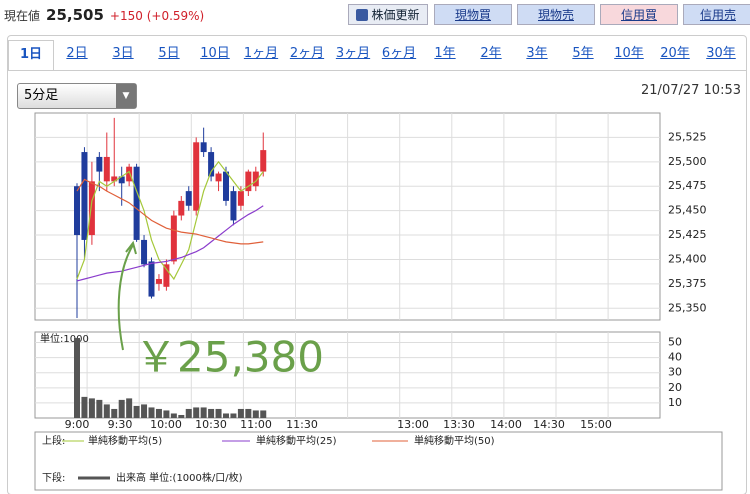 Image resolution: width=750 pixels, height=494 pixels. I want to click on period-tab: 5年, so click(583, 53).